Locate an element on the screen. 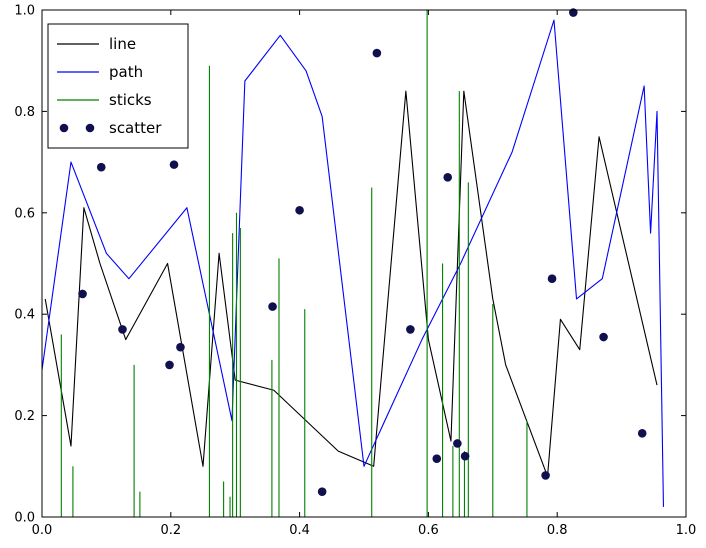 This screenshot has width=706, height=548. x-tick-label: 0.6 is located at coordinates (428, 530).